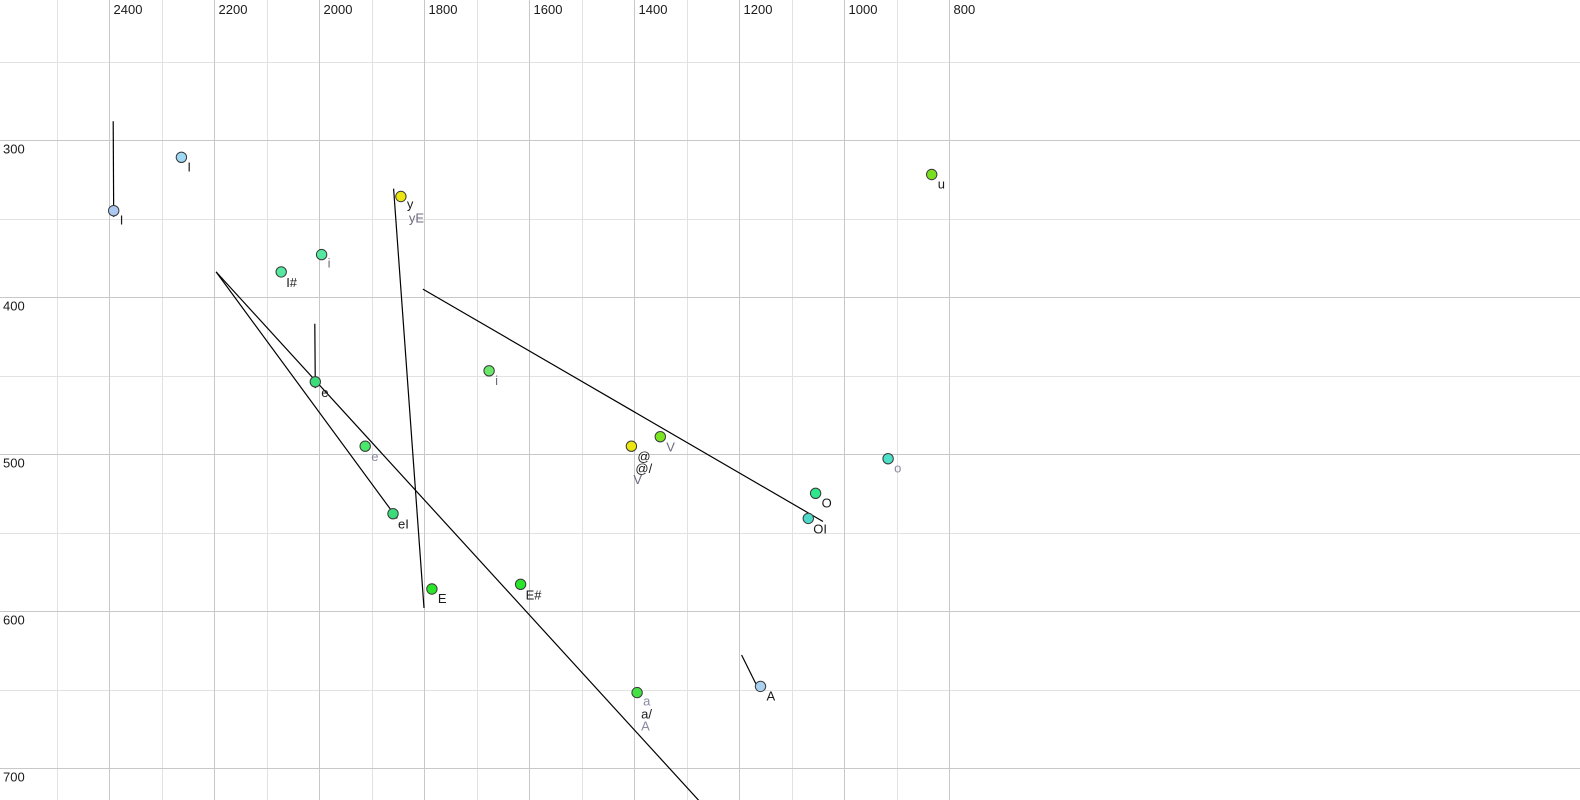 Image resolution: width=1580 pixels, height=800 pixels. What do you see at coordinates (758, 9) in the screenshot?
I see `x-axis-tick-label: 1200` at bounding box center [758, 9].